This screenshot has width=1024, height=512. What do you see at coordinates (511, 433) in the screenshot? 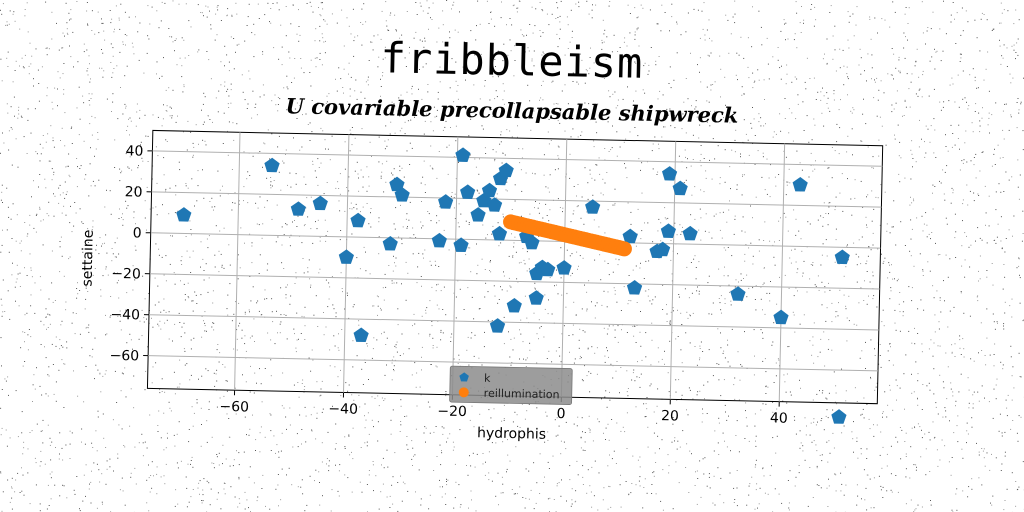
I see `x-axis-label: hydrophis` at bounding box center [511, 433].